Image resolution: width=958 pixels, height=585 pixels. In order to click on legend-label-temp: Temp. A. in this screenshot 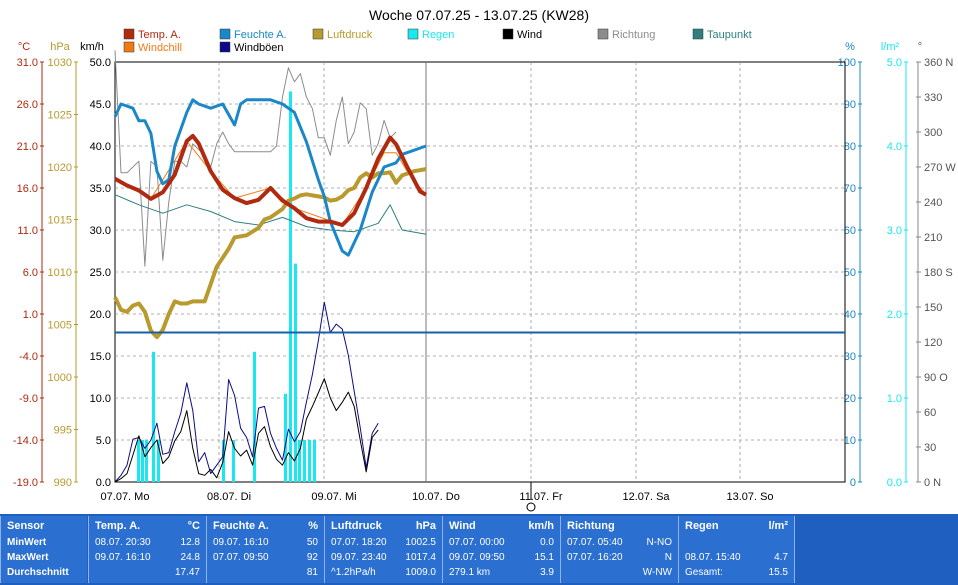, I will do `click(159, 35)`.